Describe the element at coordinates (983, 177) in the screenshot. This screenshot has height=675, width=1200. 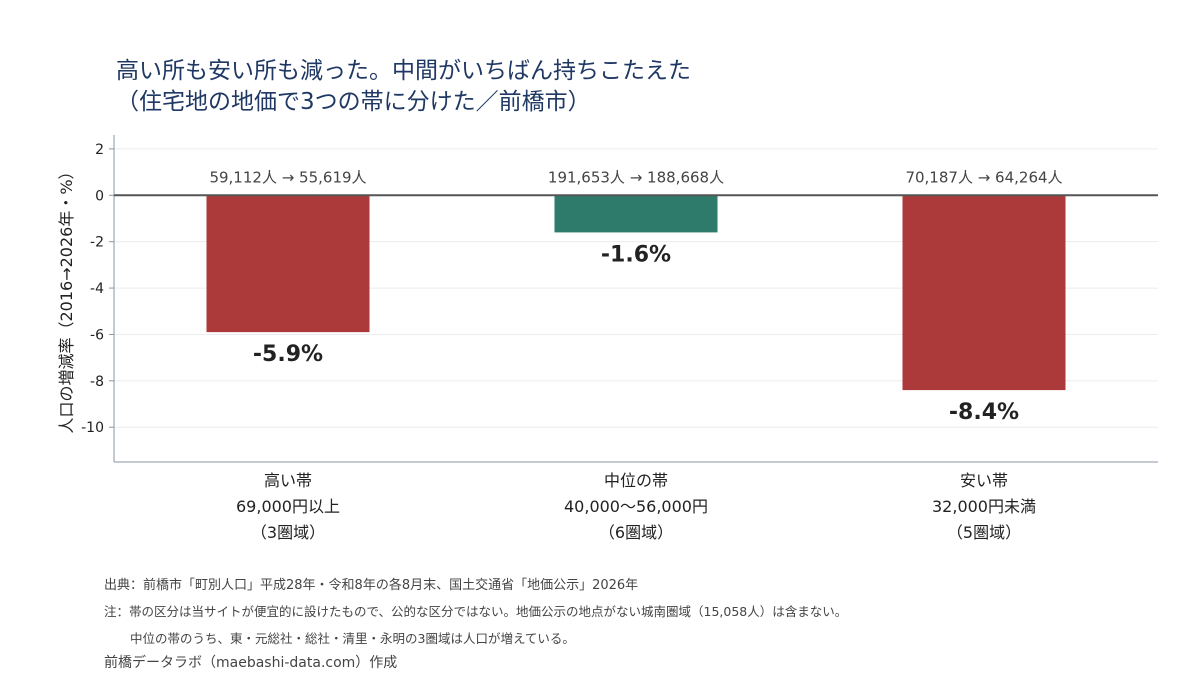
I see `population-label: 70,187人 → 64,264人` at that location.